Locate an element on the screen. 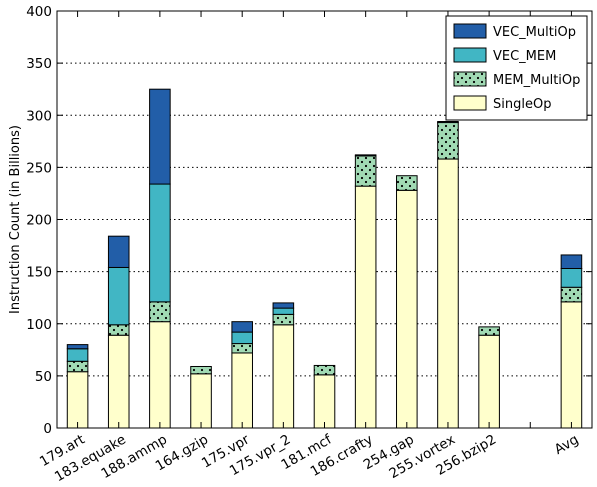 This screenshot has height=487, width=597. legend: VEC_MultiOp VEC_MEM MEM_MultiOp SingleOp is located at coordinates (516, 68).